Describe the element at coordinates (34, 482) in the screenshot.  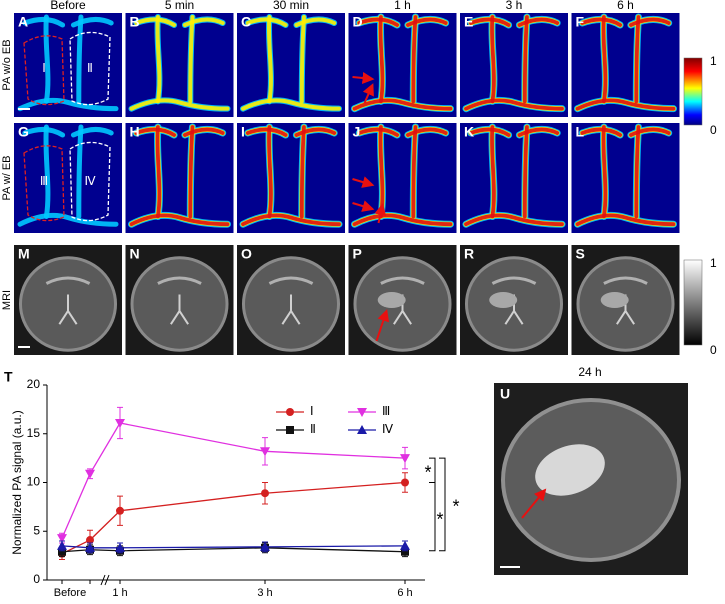
I see `y-tick-label: 10` at that location.